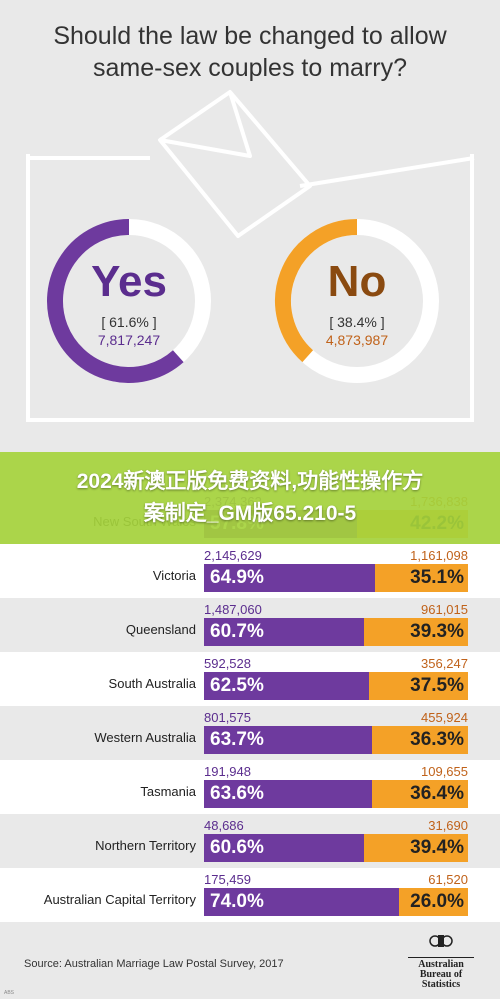 The height and width of the screenshot is (999, 500). I want to click on yes-count-label: 801,575, so click(227, 717).